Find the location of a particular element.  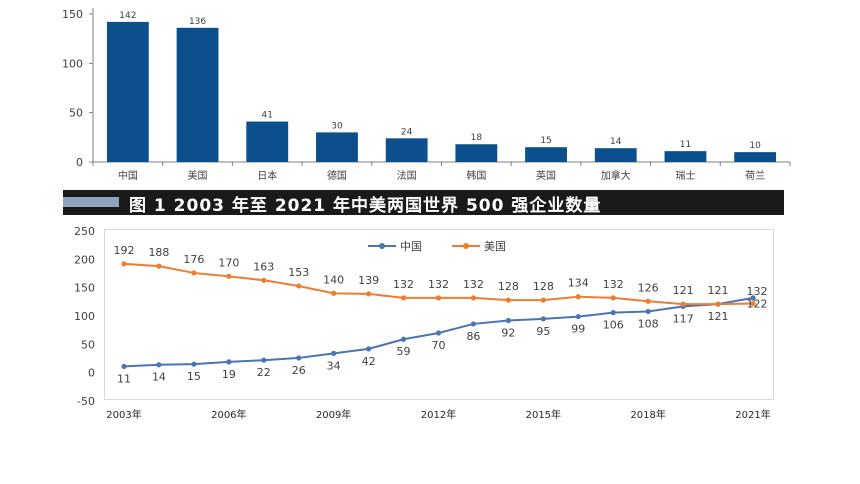

data-label-usa: 170 is located at coordinates (228, 262).